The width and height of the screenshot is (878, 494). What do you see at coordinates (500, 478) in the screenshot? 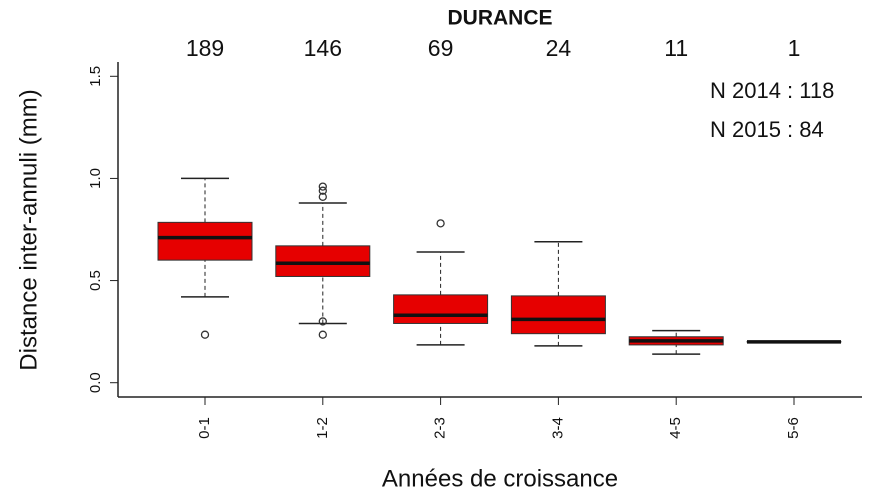
I see `x-axis-label: Années de croissance` at bounding box center [500, 478].